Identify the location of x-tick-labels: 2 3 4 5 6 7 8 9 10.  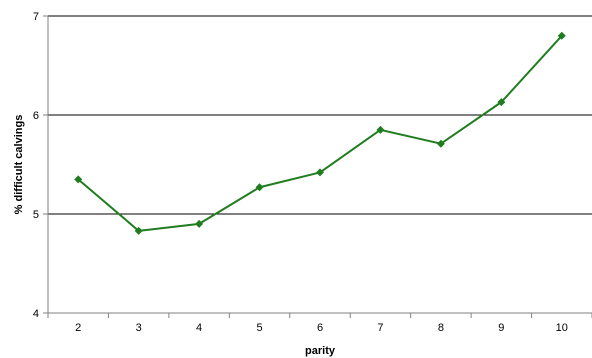
(321, 328).